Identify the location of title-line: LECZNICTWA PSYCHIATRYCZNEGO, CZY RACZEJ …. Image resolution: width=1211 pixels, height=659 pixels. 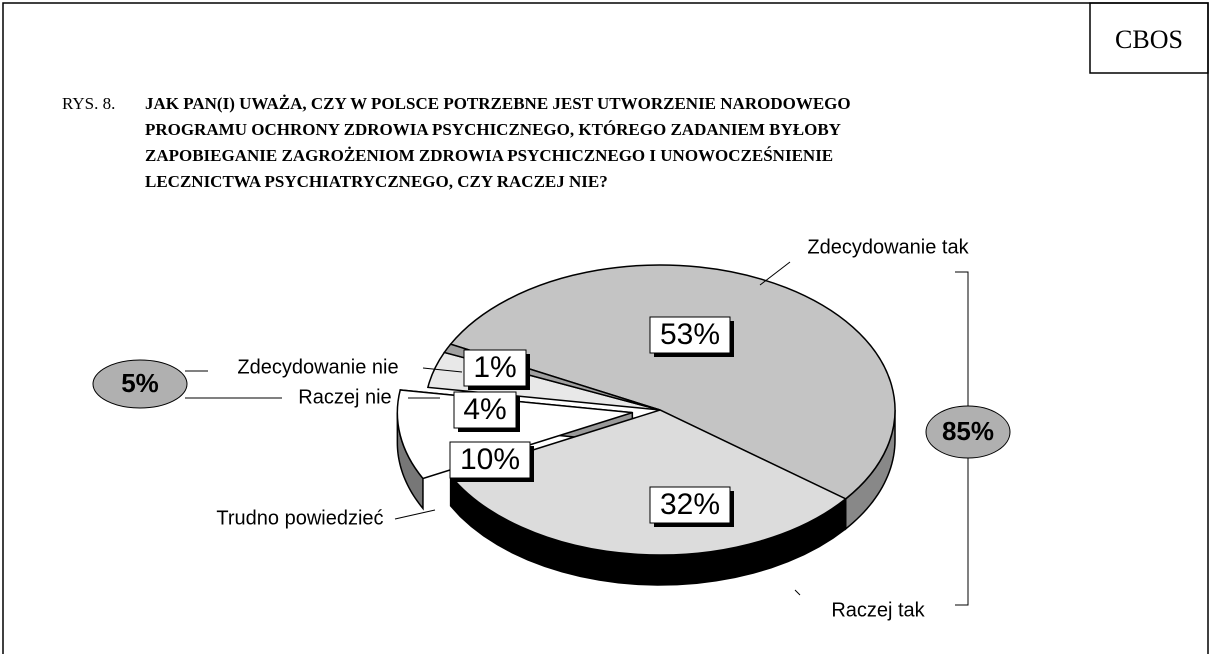
(376, 181).